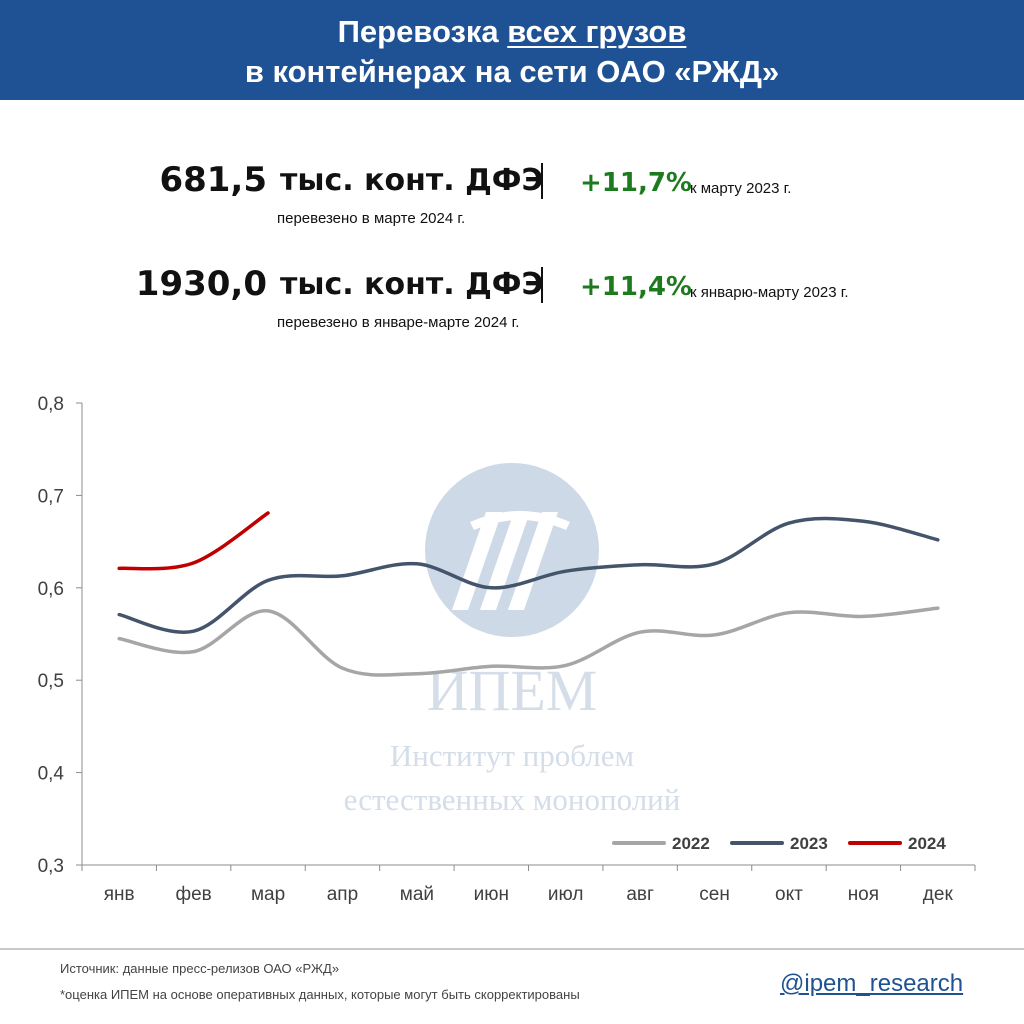 Image resolution: width=1024 pixels, height=1024 pixels. Describe the element at coordinates (268, 894) in the screenshot. I see `x-tick-label: мар` at that location.